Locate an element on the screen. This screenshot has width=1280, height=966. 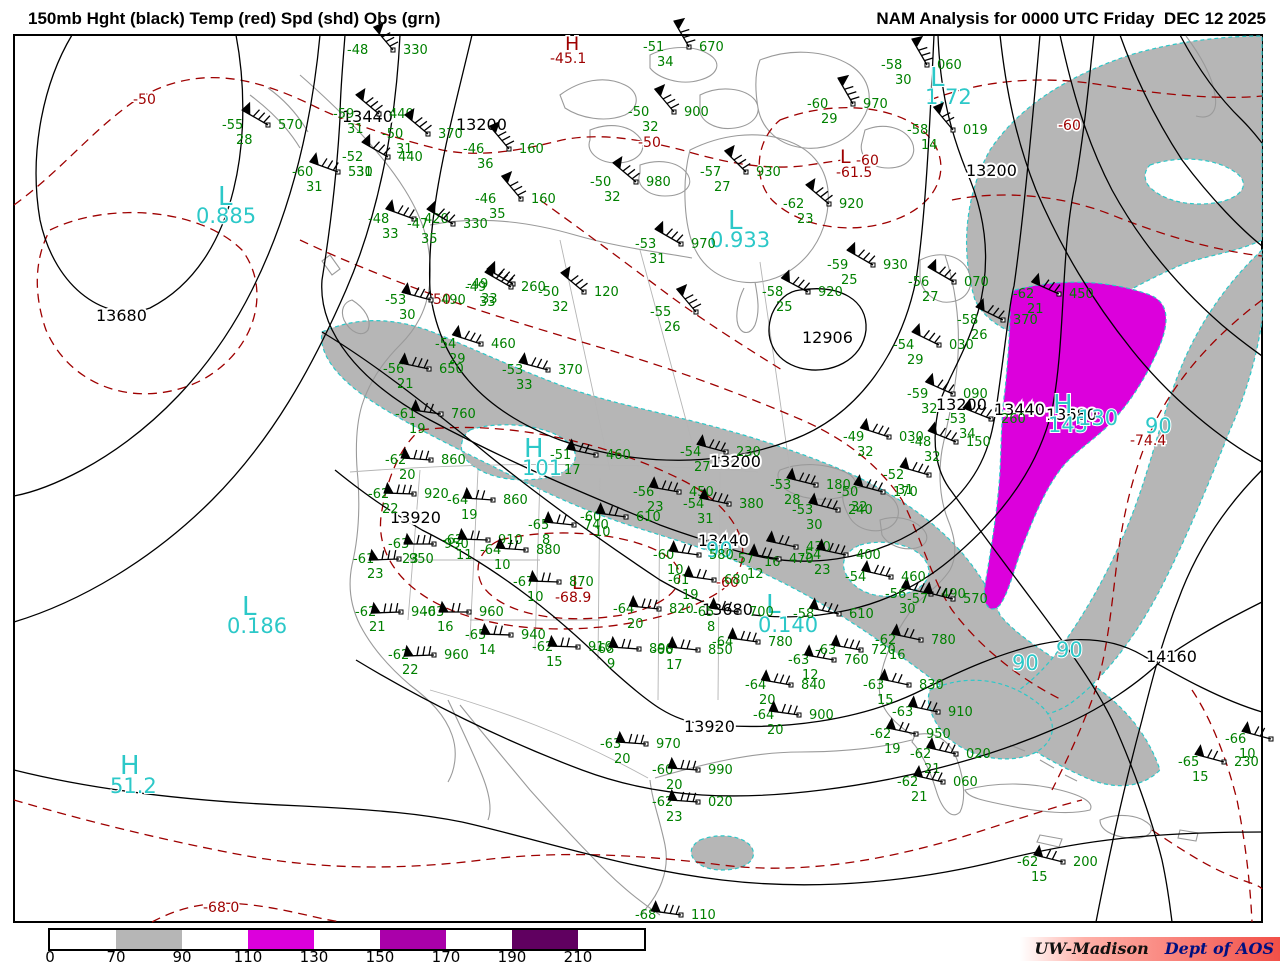
station-wind-value: 28 is located at coordinates (244, 140).